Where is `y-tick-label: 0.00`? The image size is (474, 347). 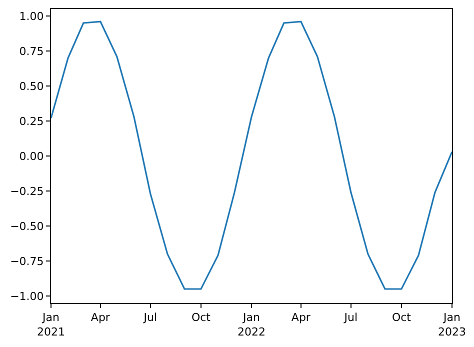 y-tick-label: 0.00 is located at coordinates (31, 156).